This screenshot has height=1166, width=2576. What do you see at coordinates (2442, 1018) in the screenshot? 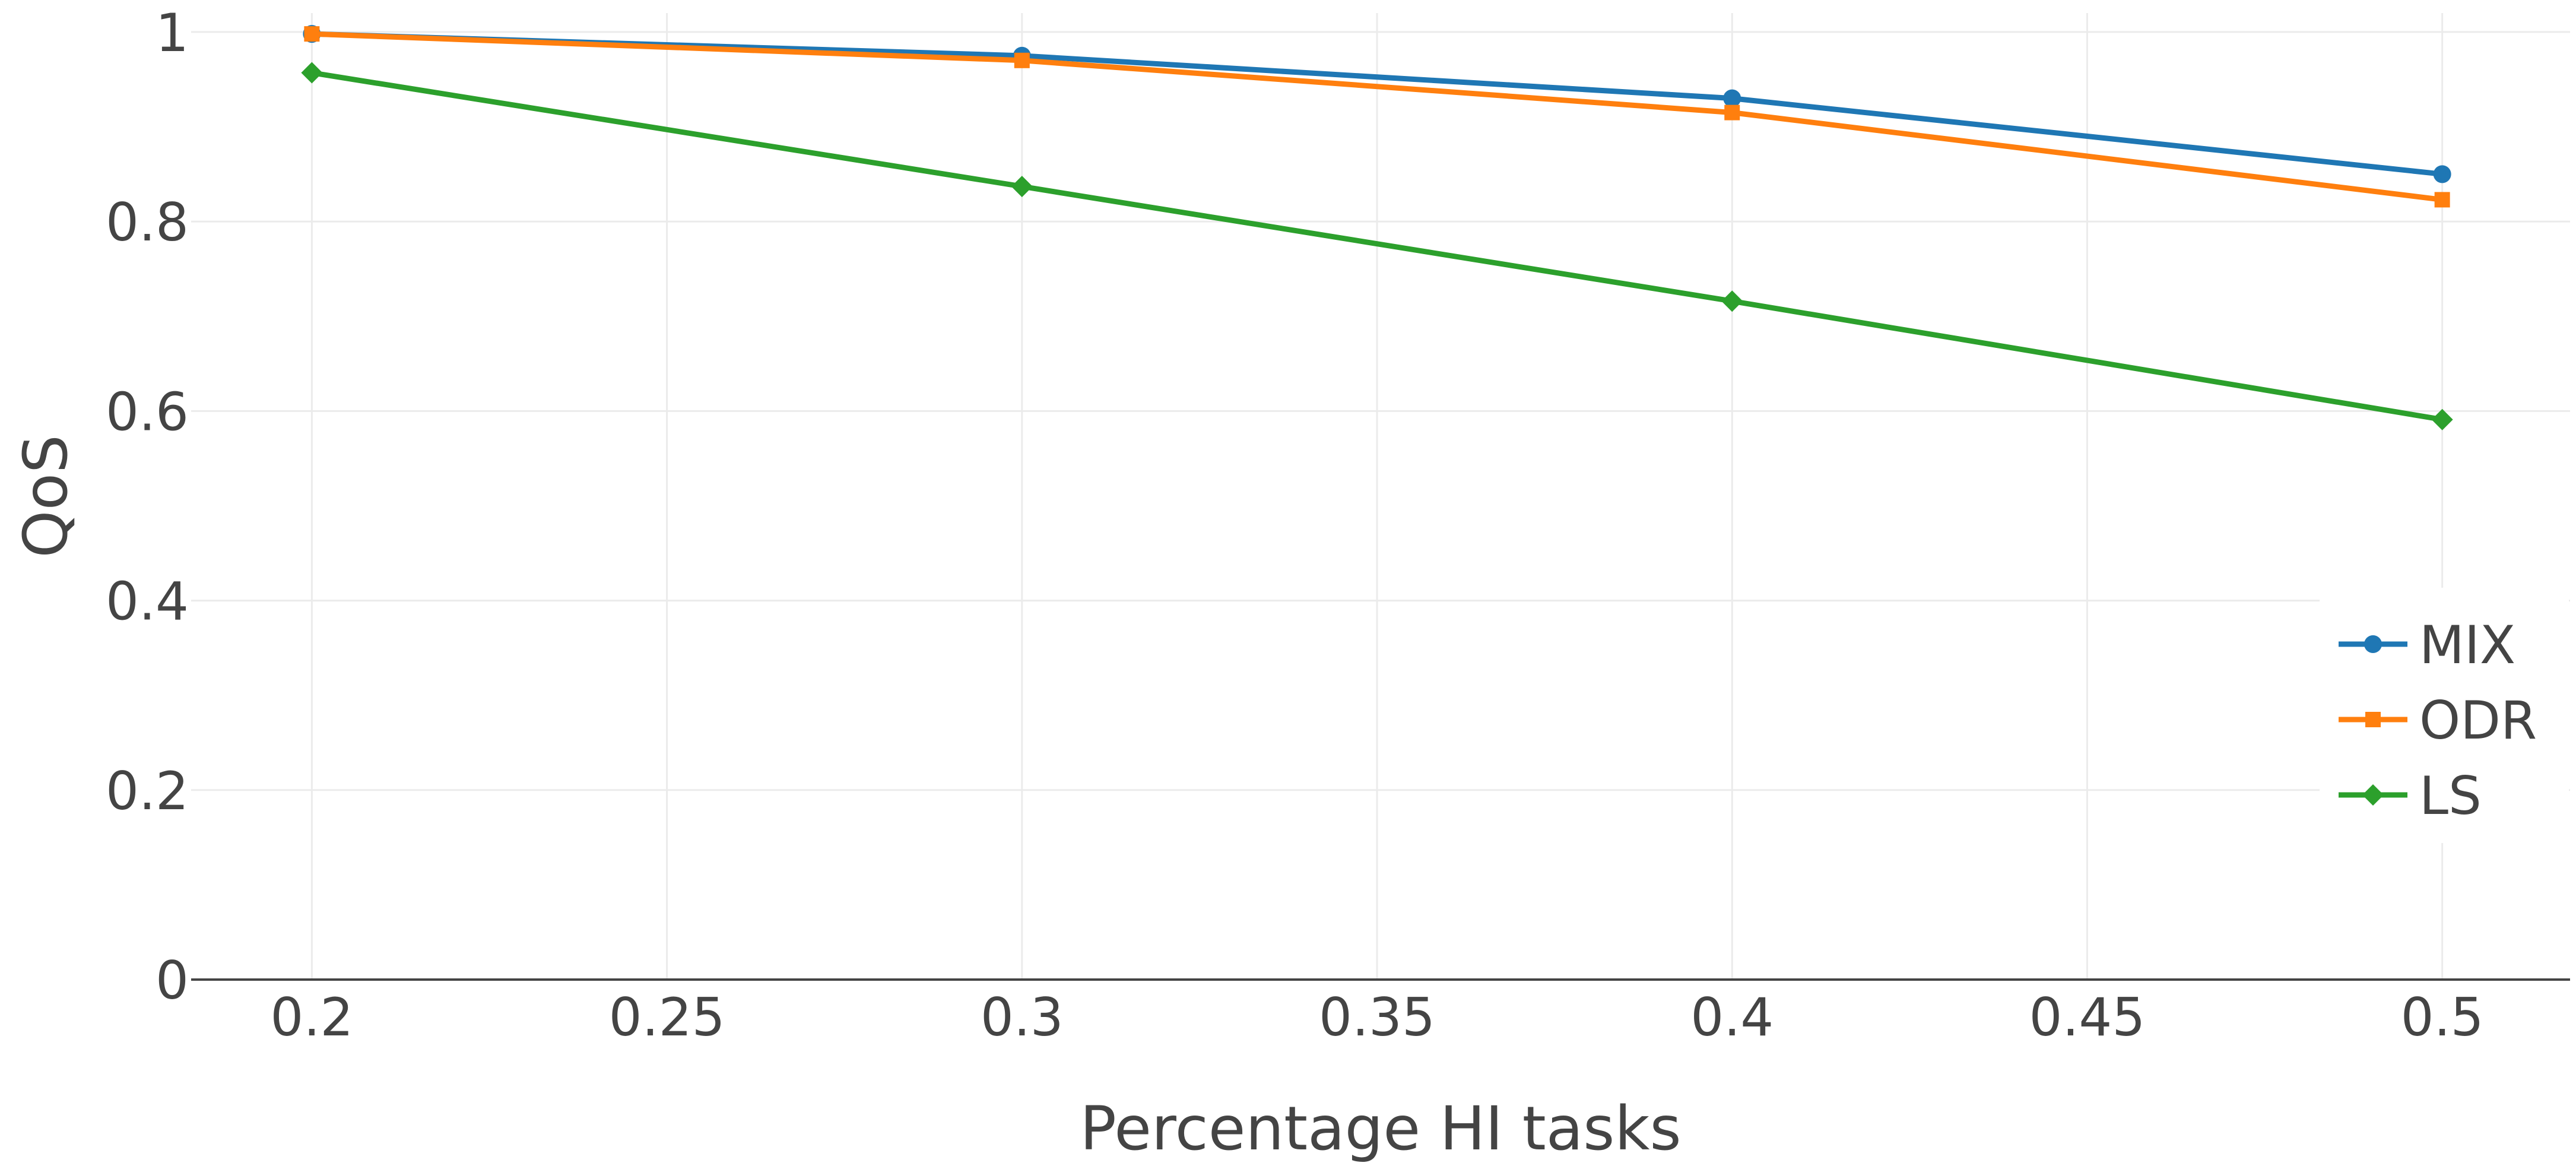
I see `x-tick-label: 0.5` at bounding box center [2442, 1018].